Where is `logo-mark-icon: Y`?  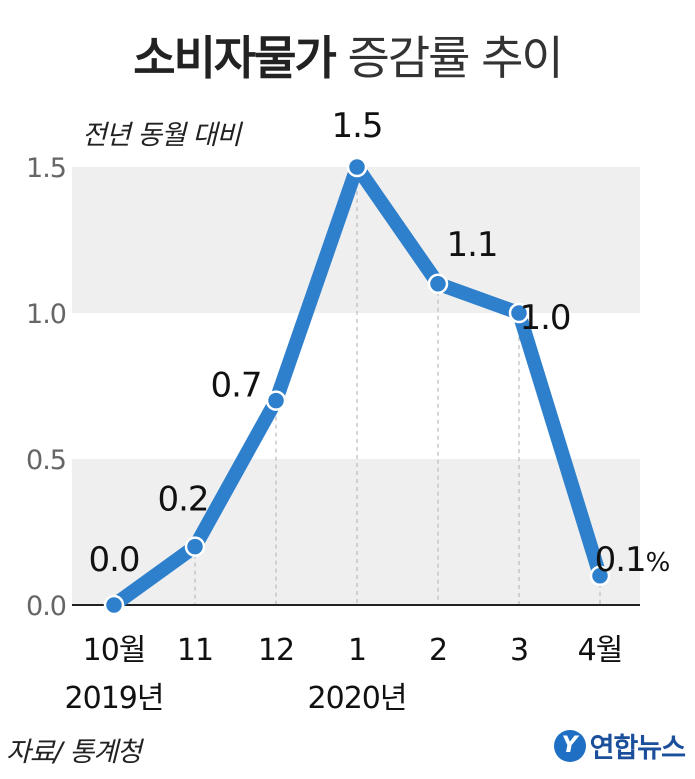
logo-mark-icon: Y is located at coordinates (569, 745).